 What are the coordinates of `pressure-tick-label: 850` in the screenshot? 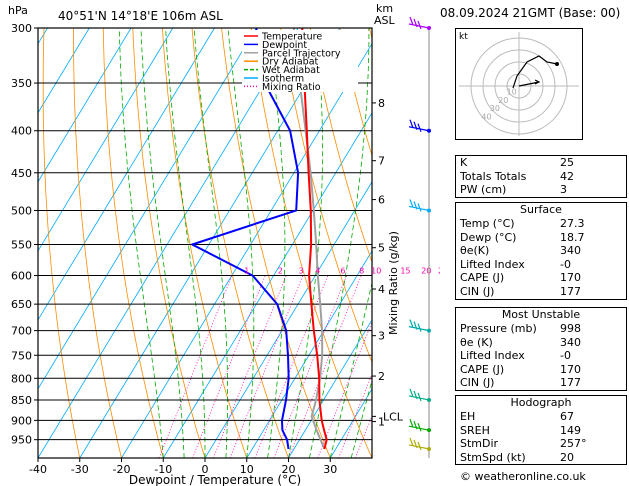 It's located at (21, 400).